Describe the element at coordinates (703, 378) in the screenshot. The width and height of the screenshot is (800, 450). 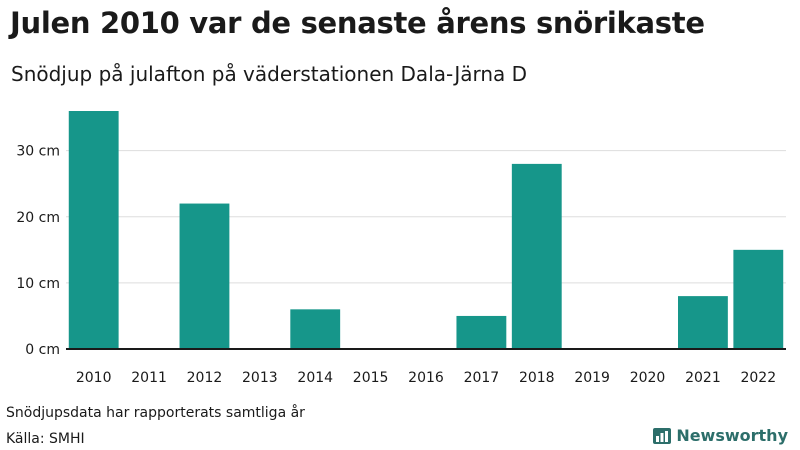
I see `x-tick-label: 2021` at that location.